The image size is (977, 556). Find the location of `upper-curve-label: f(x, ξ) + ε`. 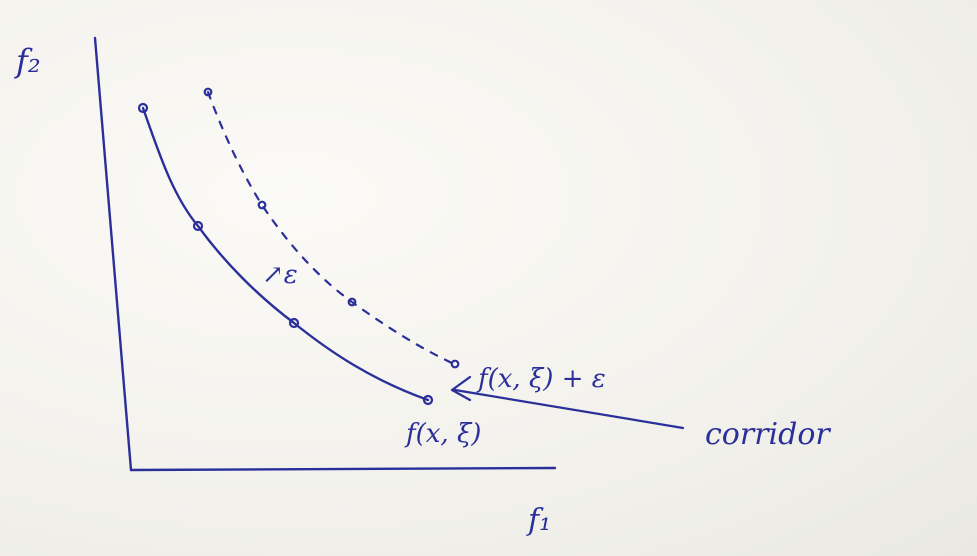

upper-curve-label: f(x, ξ) + ε is located at coordinates (541, 379).